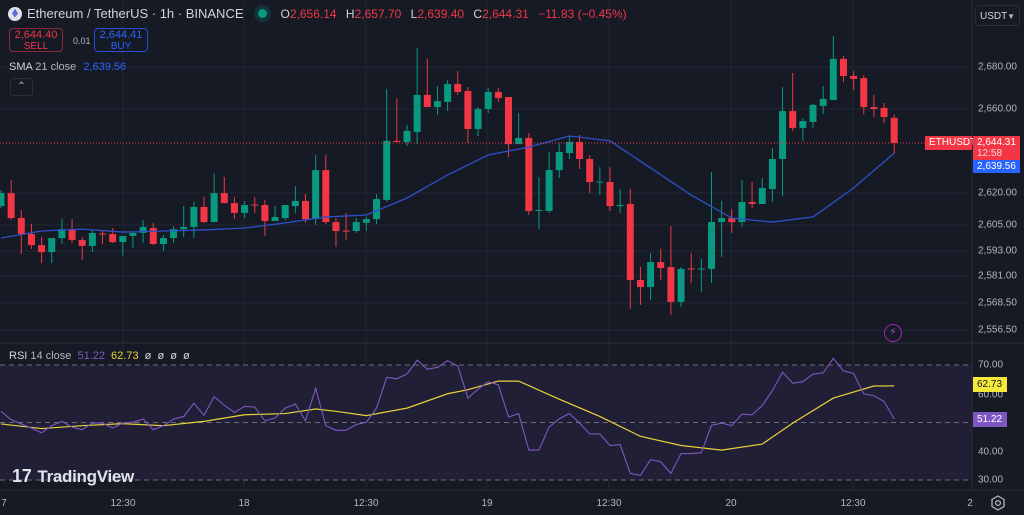 Image resolution: width=1024 pixels, height=515 pixels. I want to click on rsi-tick: 40.00, so click(991, 452).